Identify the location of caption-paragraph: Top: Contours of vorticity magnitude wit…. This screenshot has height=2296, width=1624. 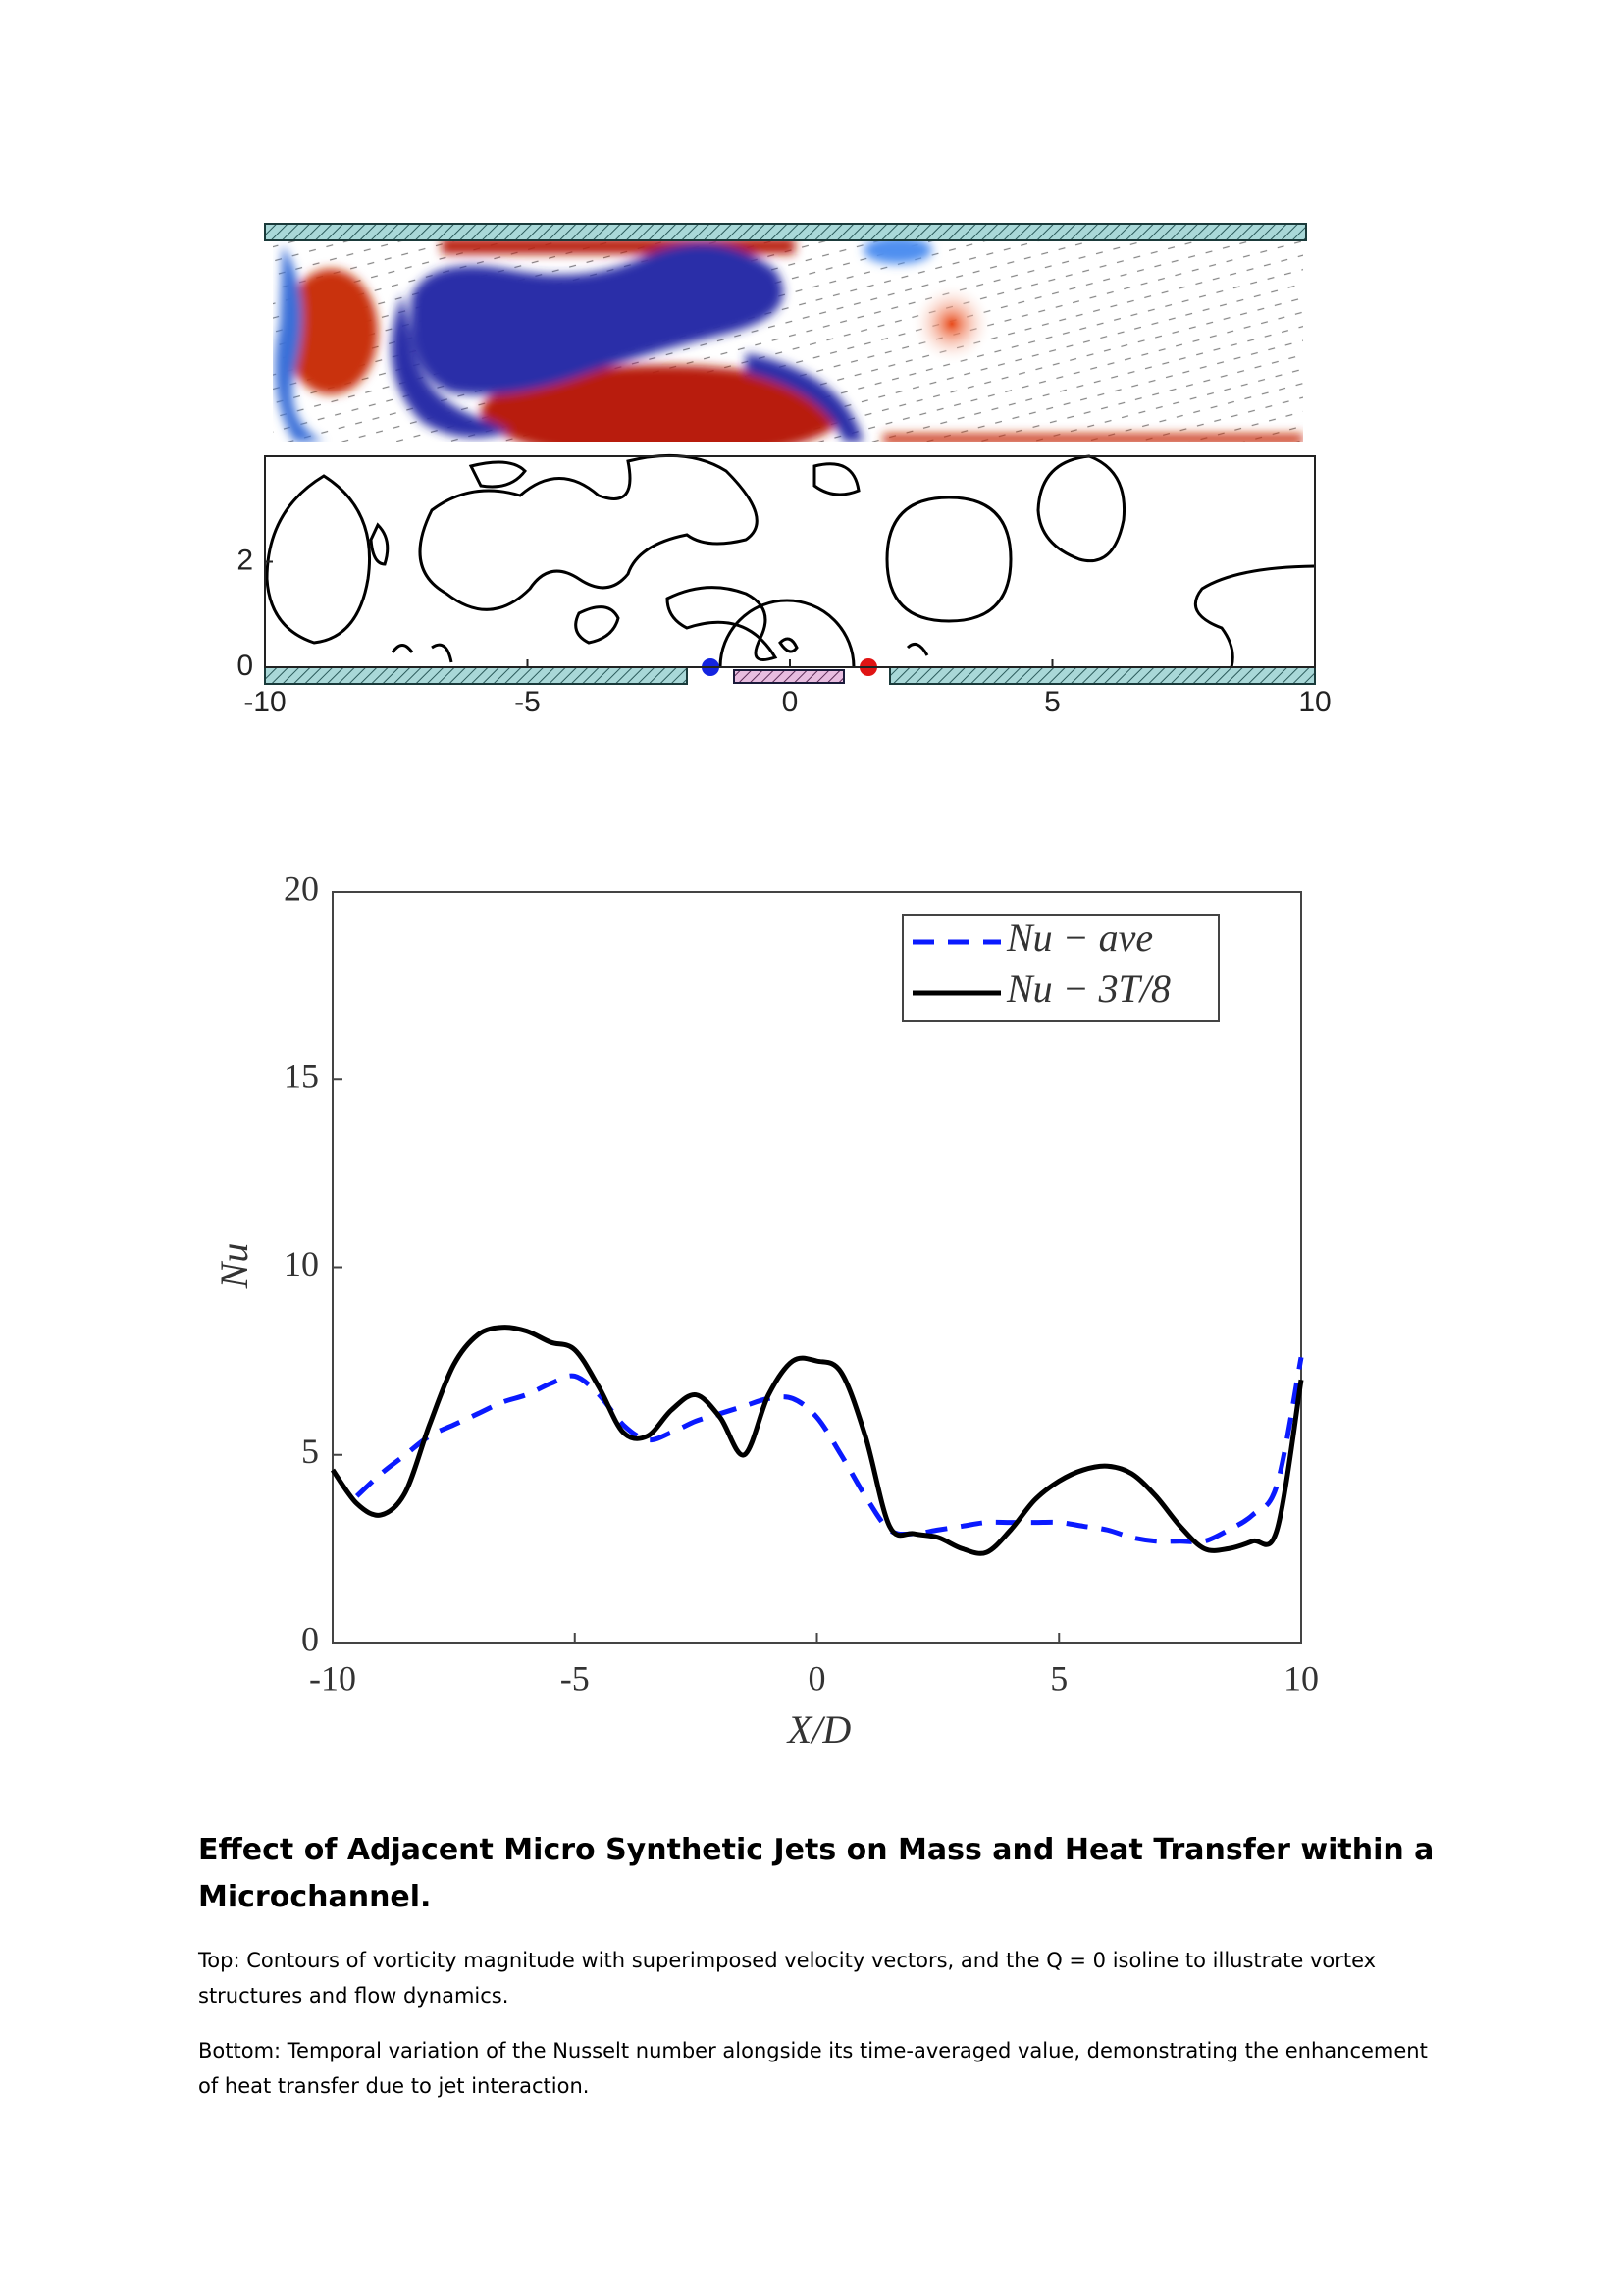
(787, 1978).